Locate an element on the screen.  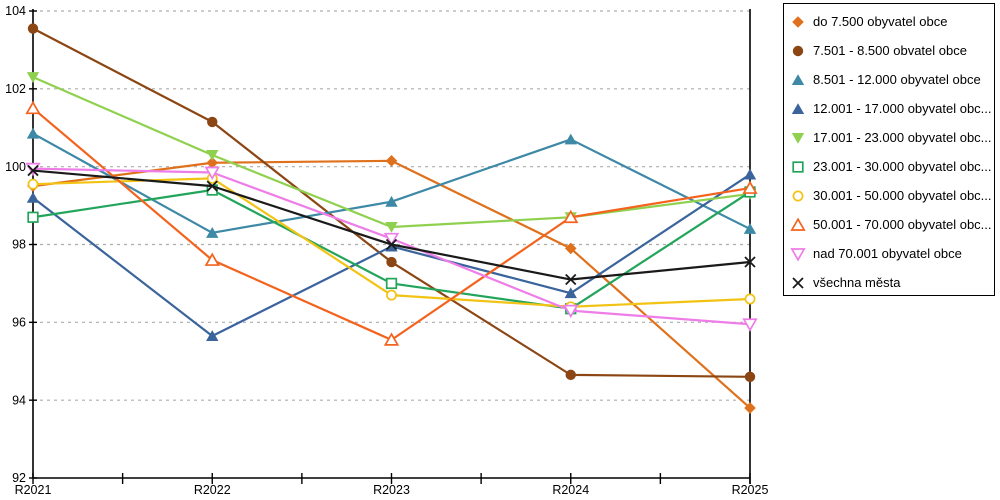
legend-item-label: nad 70.001 obyvatel obce is located at coordinates (887, 253).